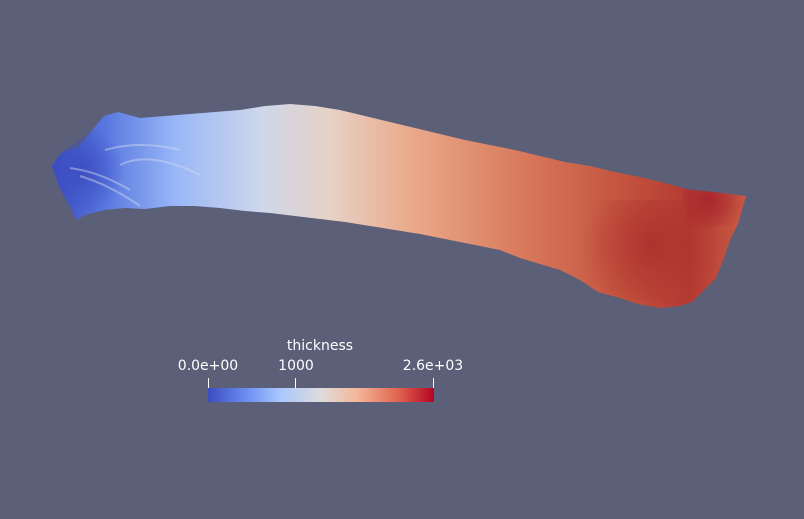  What do you see at coordinates (321, 395) in the screenshot?
I see `colorbar` at bounding box center [321, 395].